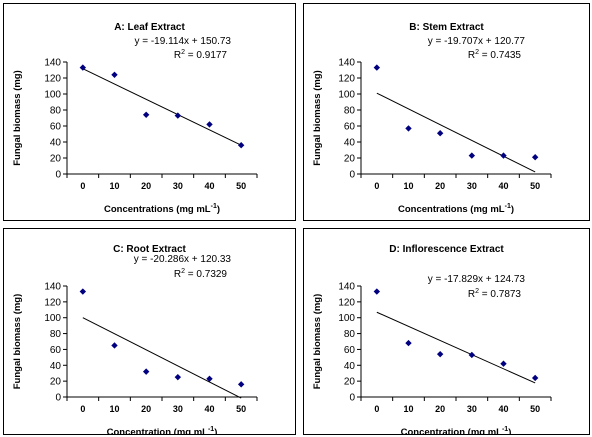  I want to click on y-tick-label: 120, so click(346, 302).